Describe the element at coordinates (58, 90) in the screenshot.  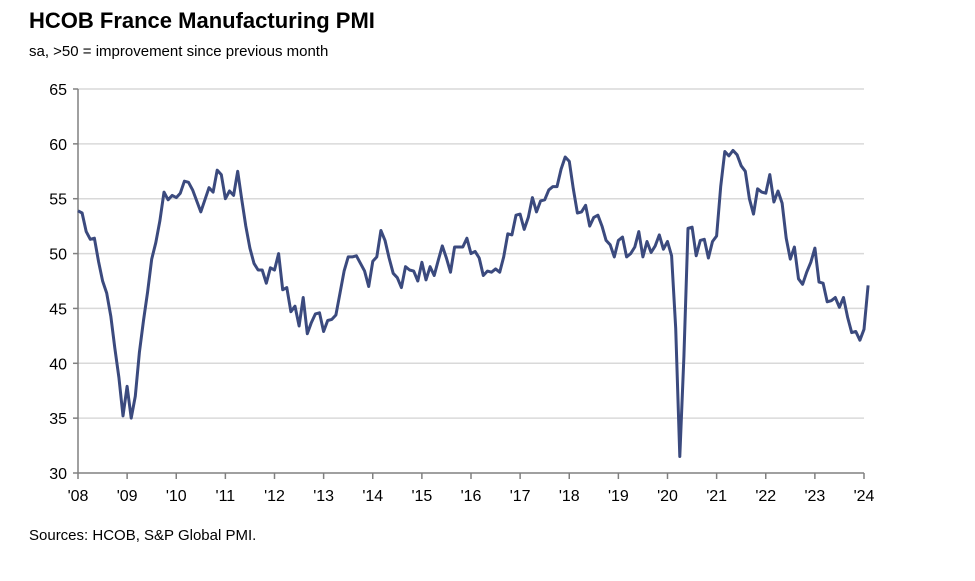
I see `y-tick-label: 65` at that location.